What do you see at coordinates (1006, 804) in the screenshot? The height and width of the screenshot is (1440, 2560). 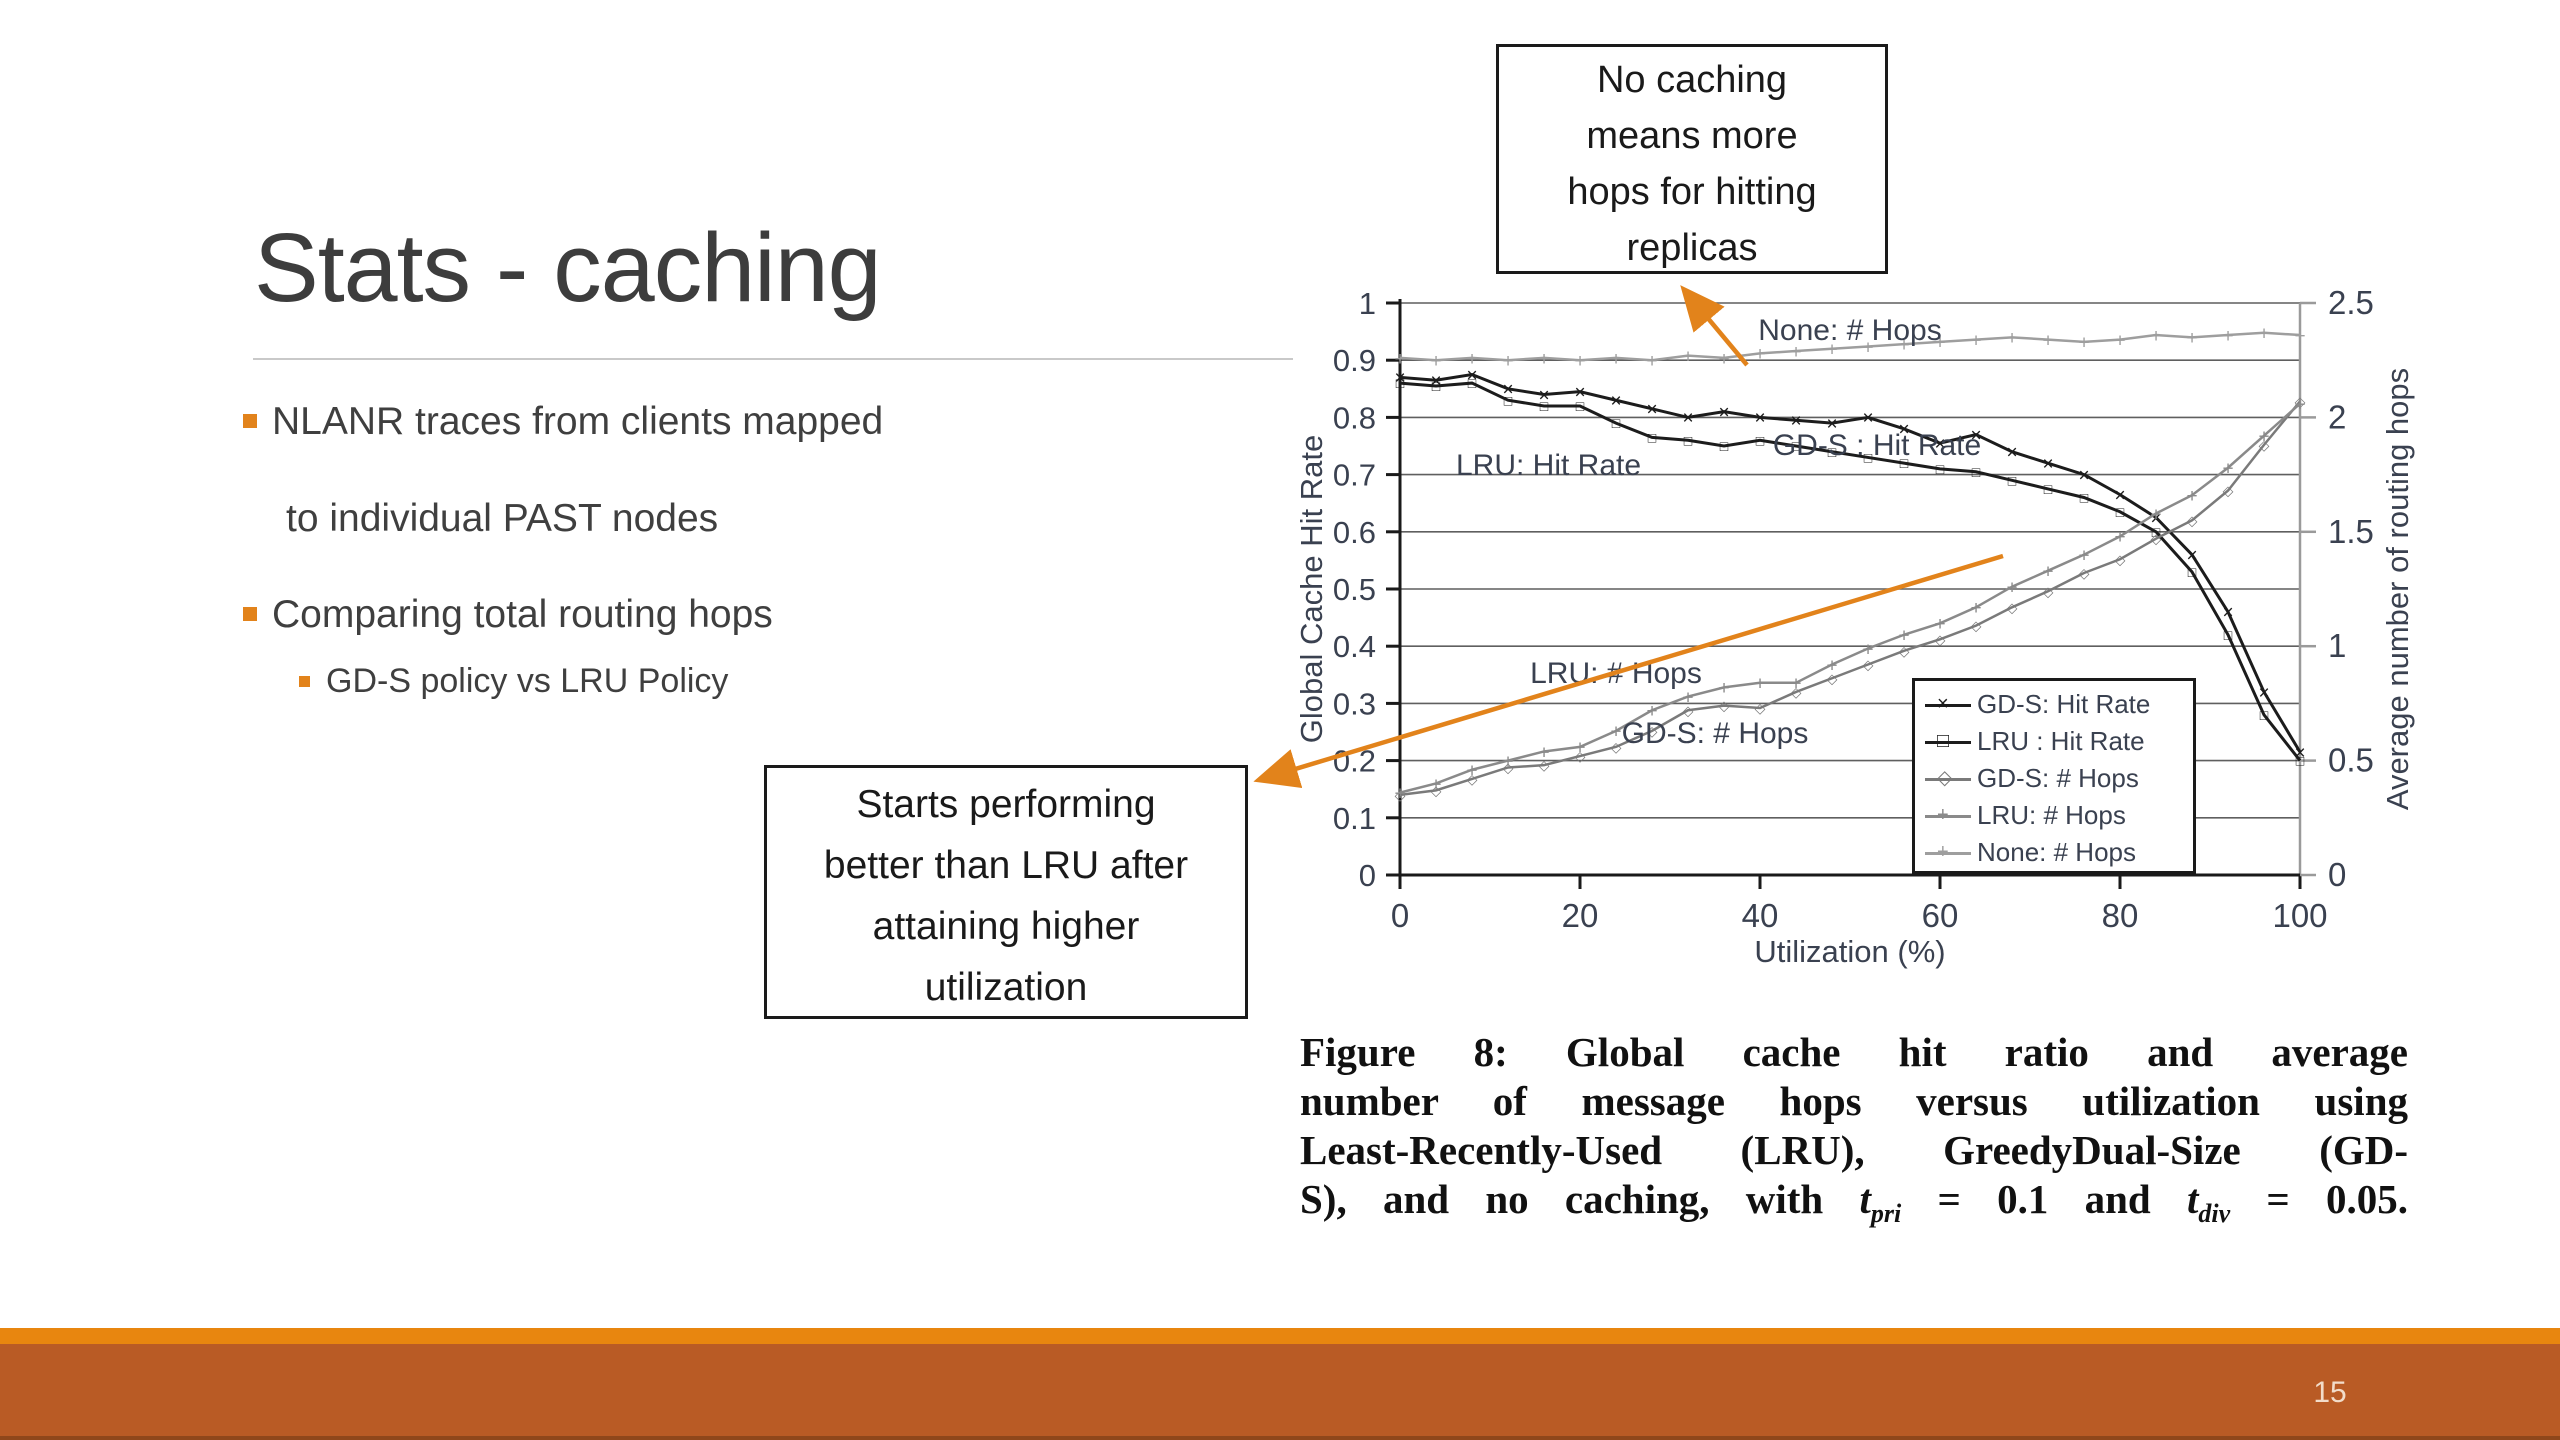 I see `callout-line: Starts performing` at bounding box center [1006, 804].